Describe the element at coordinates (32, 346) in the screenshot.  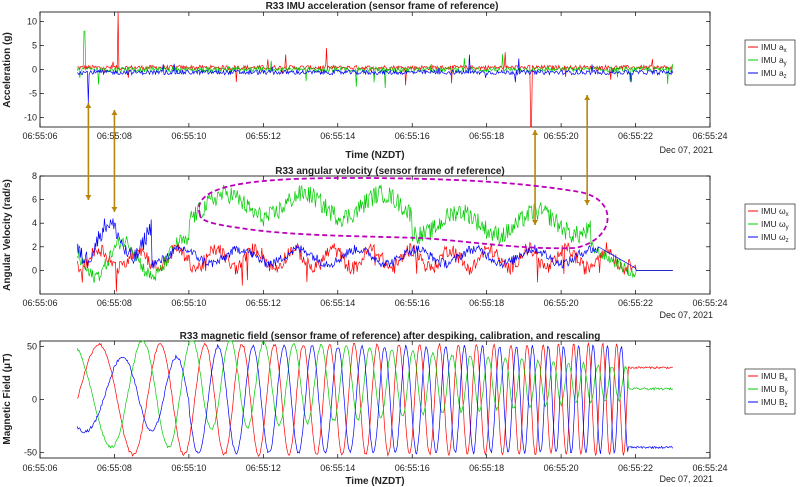
I see `y-tick-label: 50` at that location.